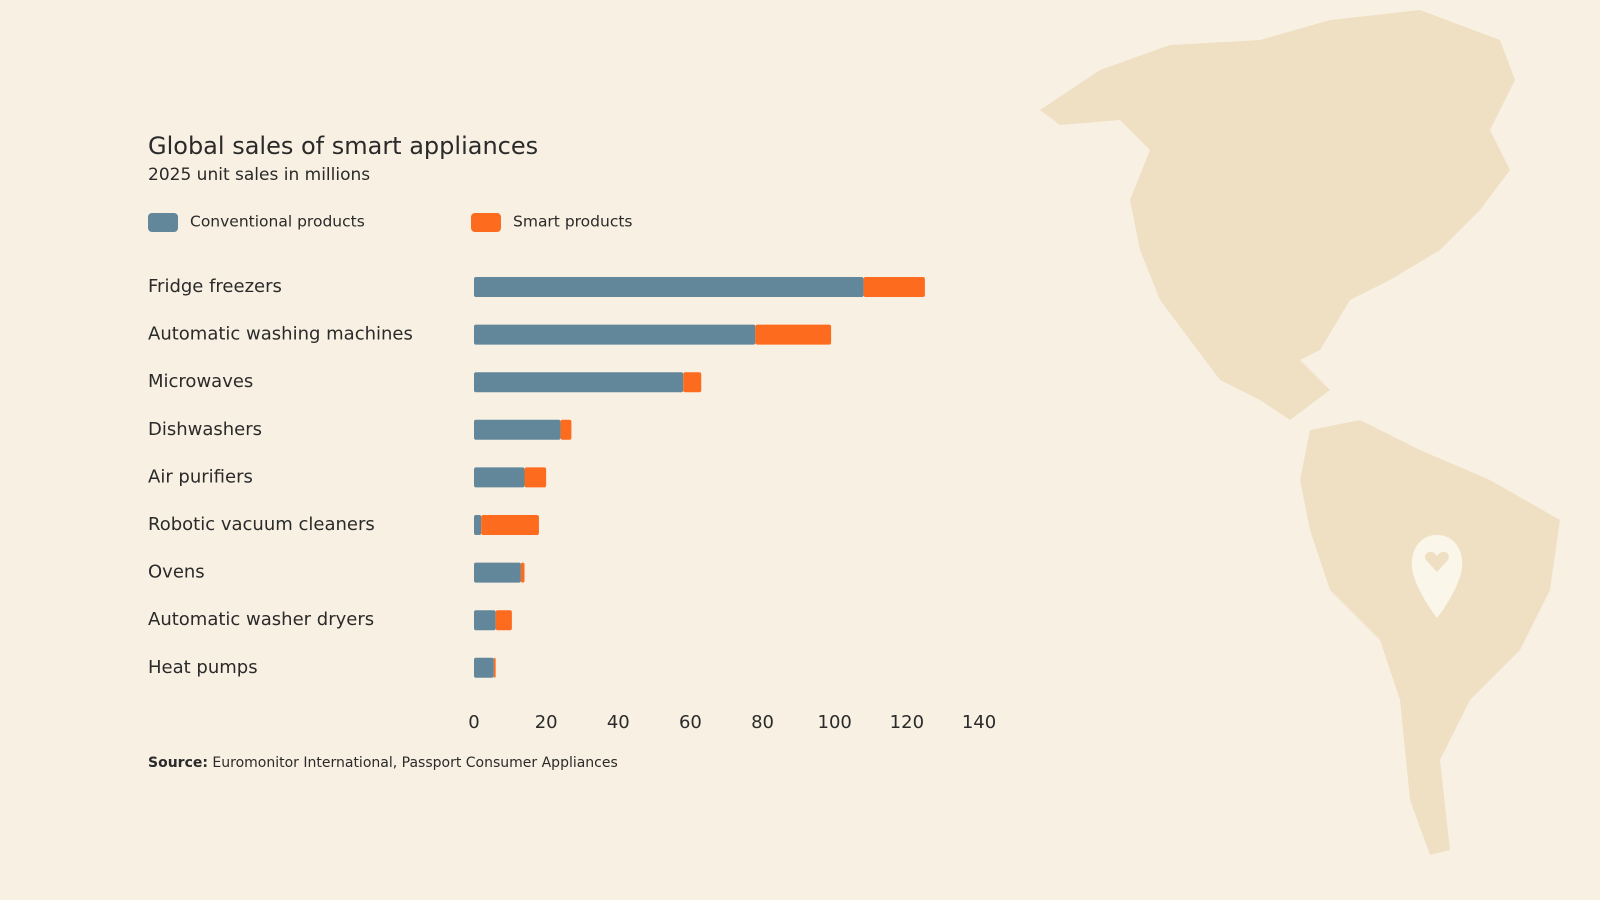  I want to click on chart-title: Global sales of smart appliances, so click(343, 146).